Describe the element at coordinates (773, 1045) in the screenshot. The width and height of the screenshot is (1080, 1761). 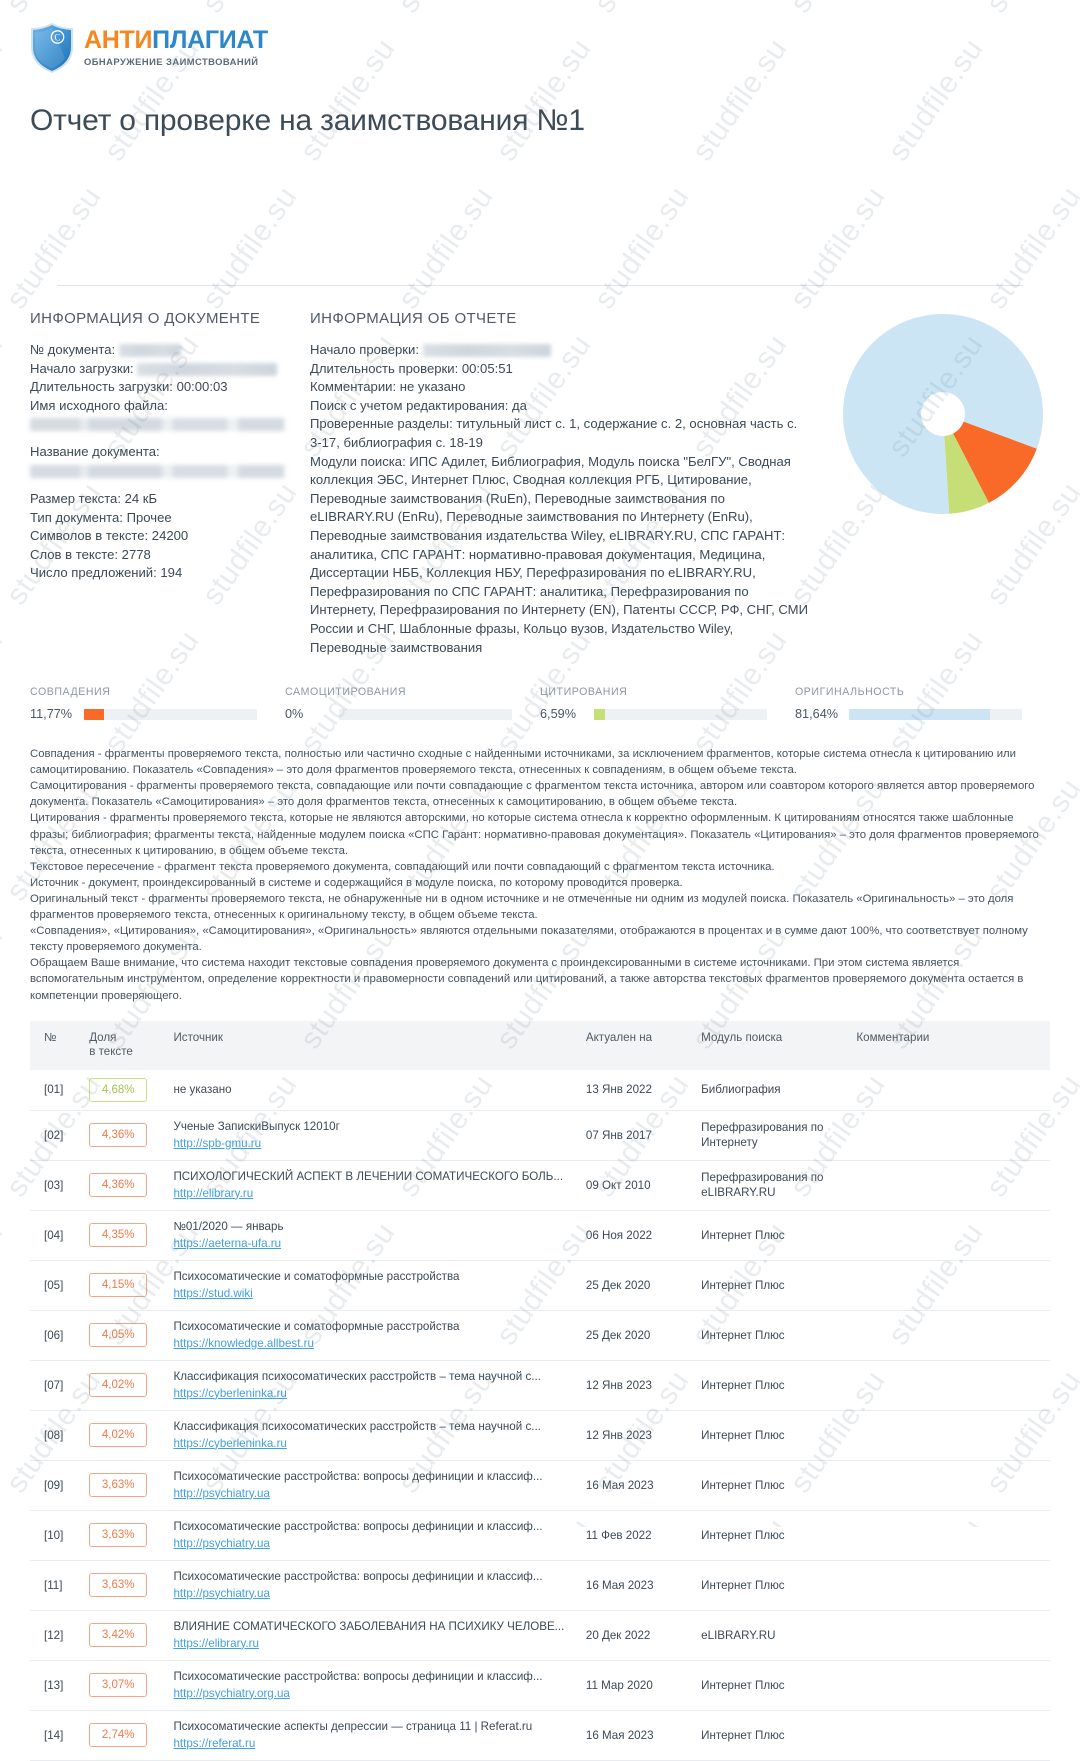
I see `header-module: Модуль поиска` at that location.